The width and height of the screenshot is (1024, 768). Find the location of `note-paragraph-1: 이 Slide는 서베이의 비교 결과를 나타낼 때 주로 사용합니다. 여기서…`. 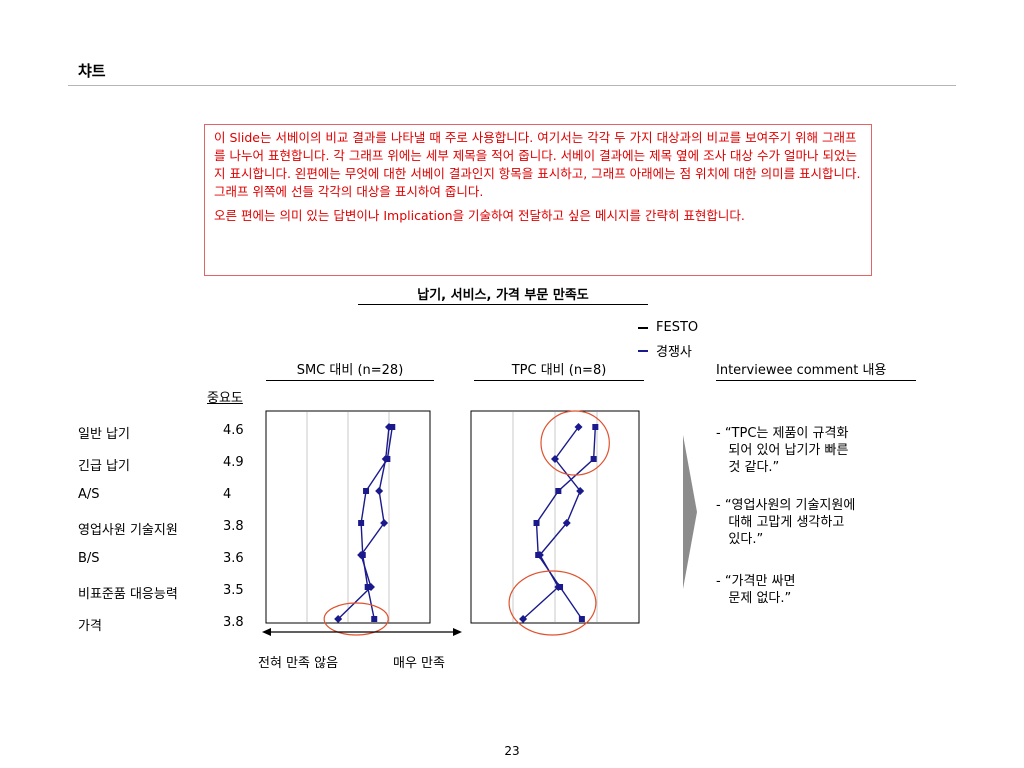

note-paragraph-1: 이 Slide는 서베이의 비교 결과를 나타낼 때 주로 사용합니다. 여기서… is located at coordinates (537, 164).